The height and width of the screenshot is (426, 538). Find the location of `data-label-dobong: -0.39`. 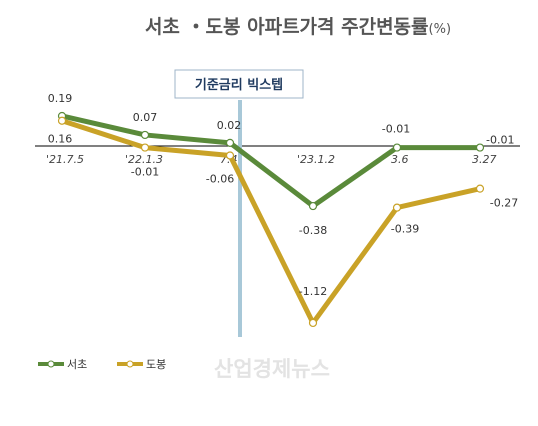

data-label-dobong: -0.39 is located at coordinates (405, 229).